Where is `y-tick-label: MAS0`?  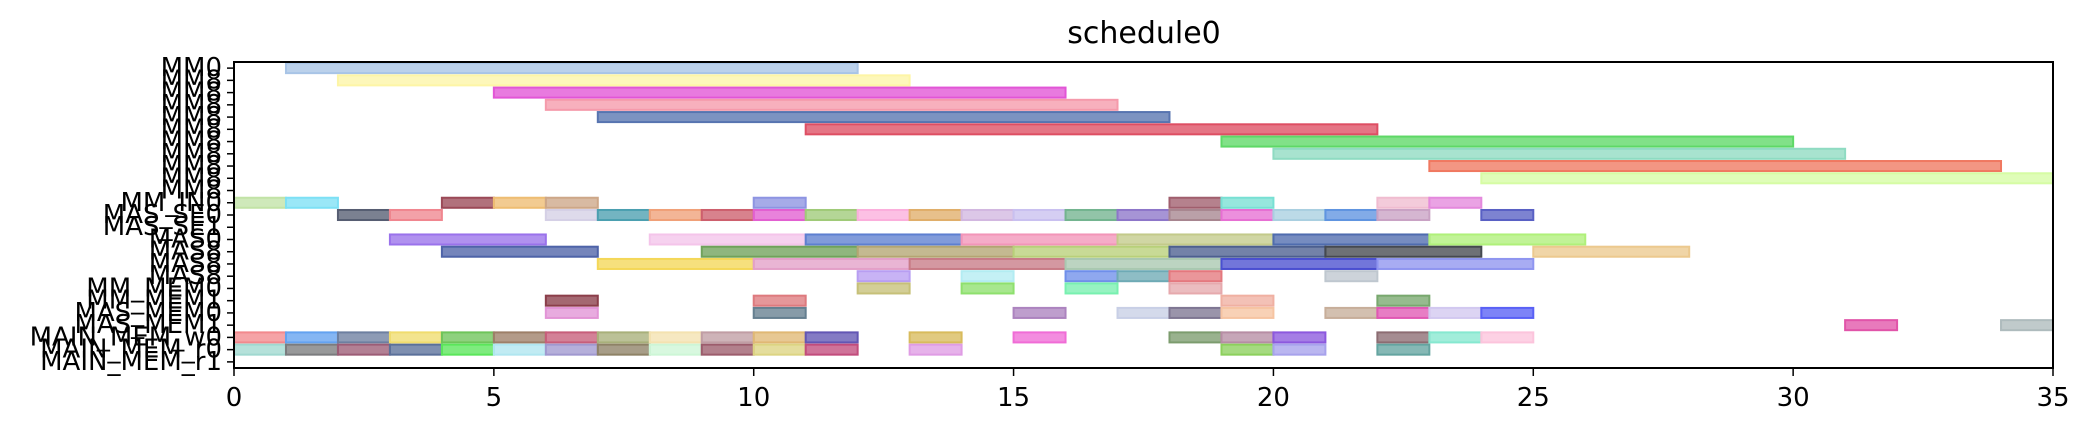 y-tick-label: MAS0 is located at coordinates (185, 239).